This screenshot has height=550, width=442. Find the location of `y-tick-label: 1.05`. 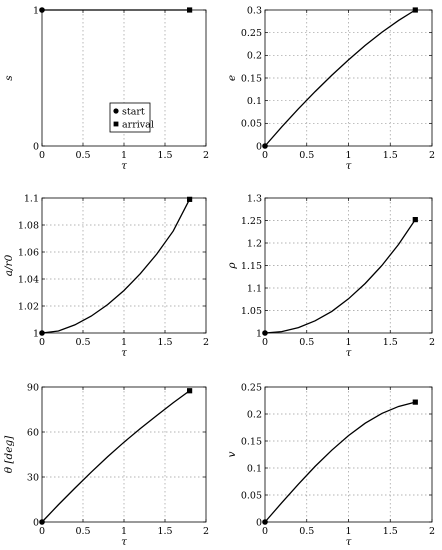

y-tick-label: 1.05 is located at coordinates (251, 311).